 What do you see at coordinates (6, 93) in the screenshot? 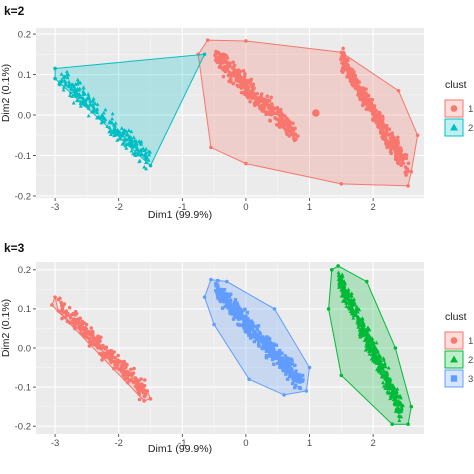
I see `y-axis-label: Dim2 (0.1%)` at bounding box center [6, 93].